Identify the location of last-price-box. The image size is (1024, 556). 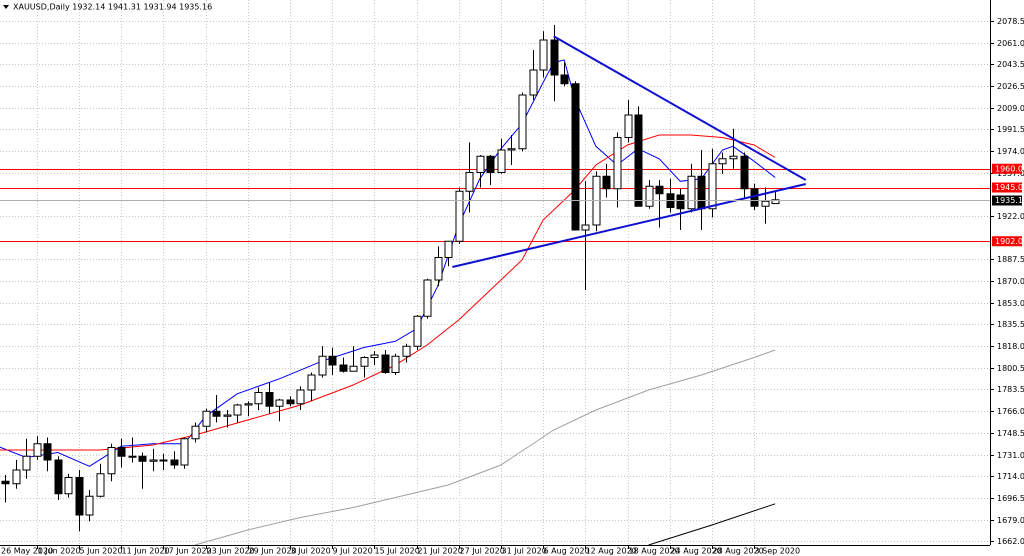
(1007, 200).